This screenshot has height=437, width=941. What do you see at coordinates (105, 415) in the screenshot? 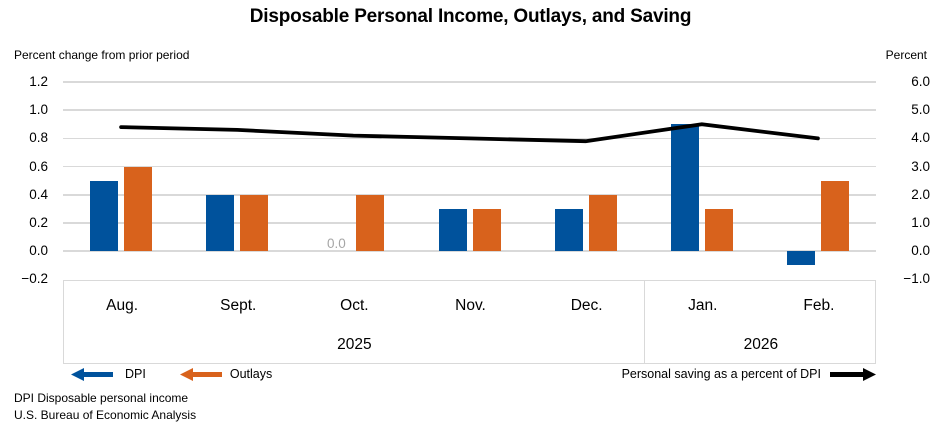
I see `footnote-source: U.S. Bureau of Economic Analysis` at bounding box center [105, 415].